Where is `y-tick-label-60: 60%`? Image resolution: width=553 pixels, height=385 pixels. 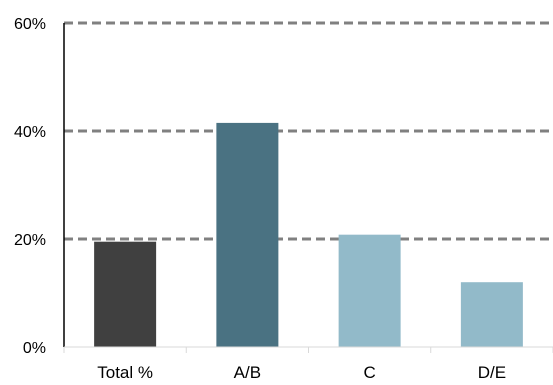 y-tick-label-60: 60% is located at coordinates (30, 24).